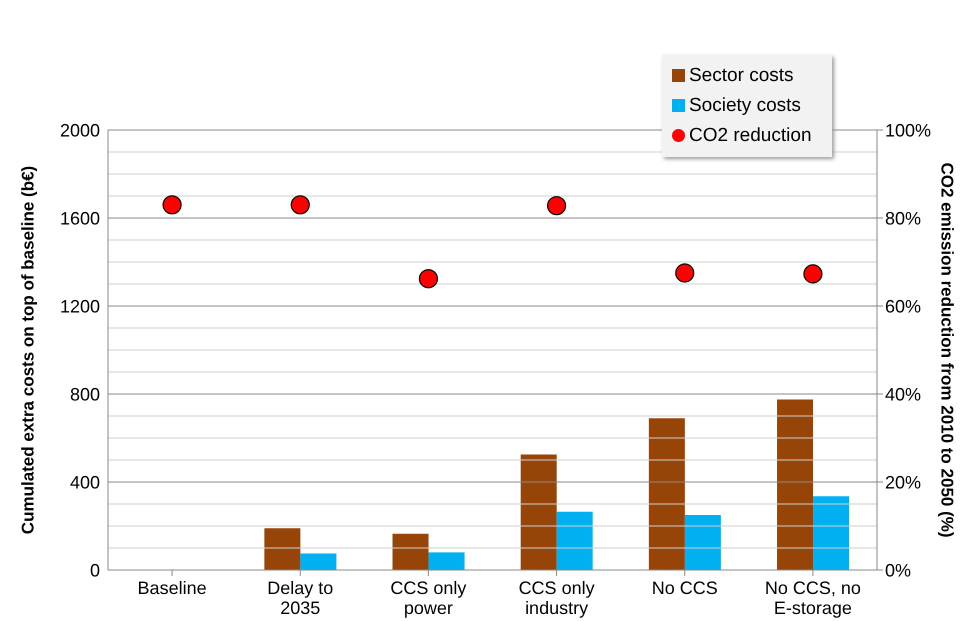  I want to click on y2-tick-label: 0%, so click(898, 570).